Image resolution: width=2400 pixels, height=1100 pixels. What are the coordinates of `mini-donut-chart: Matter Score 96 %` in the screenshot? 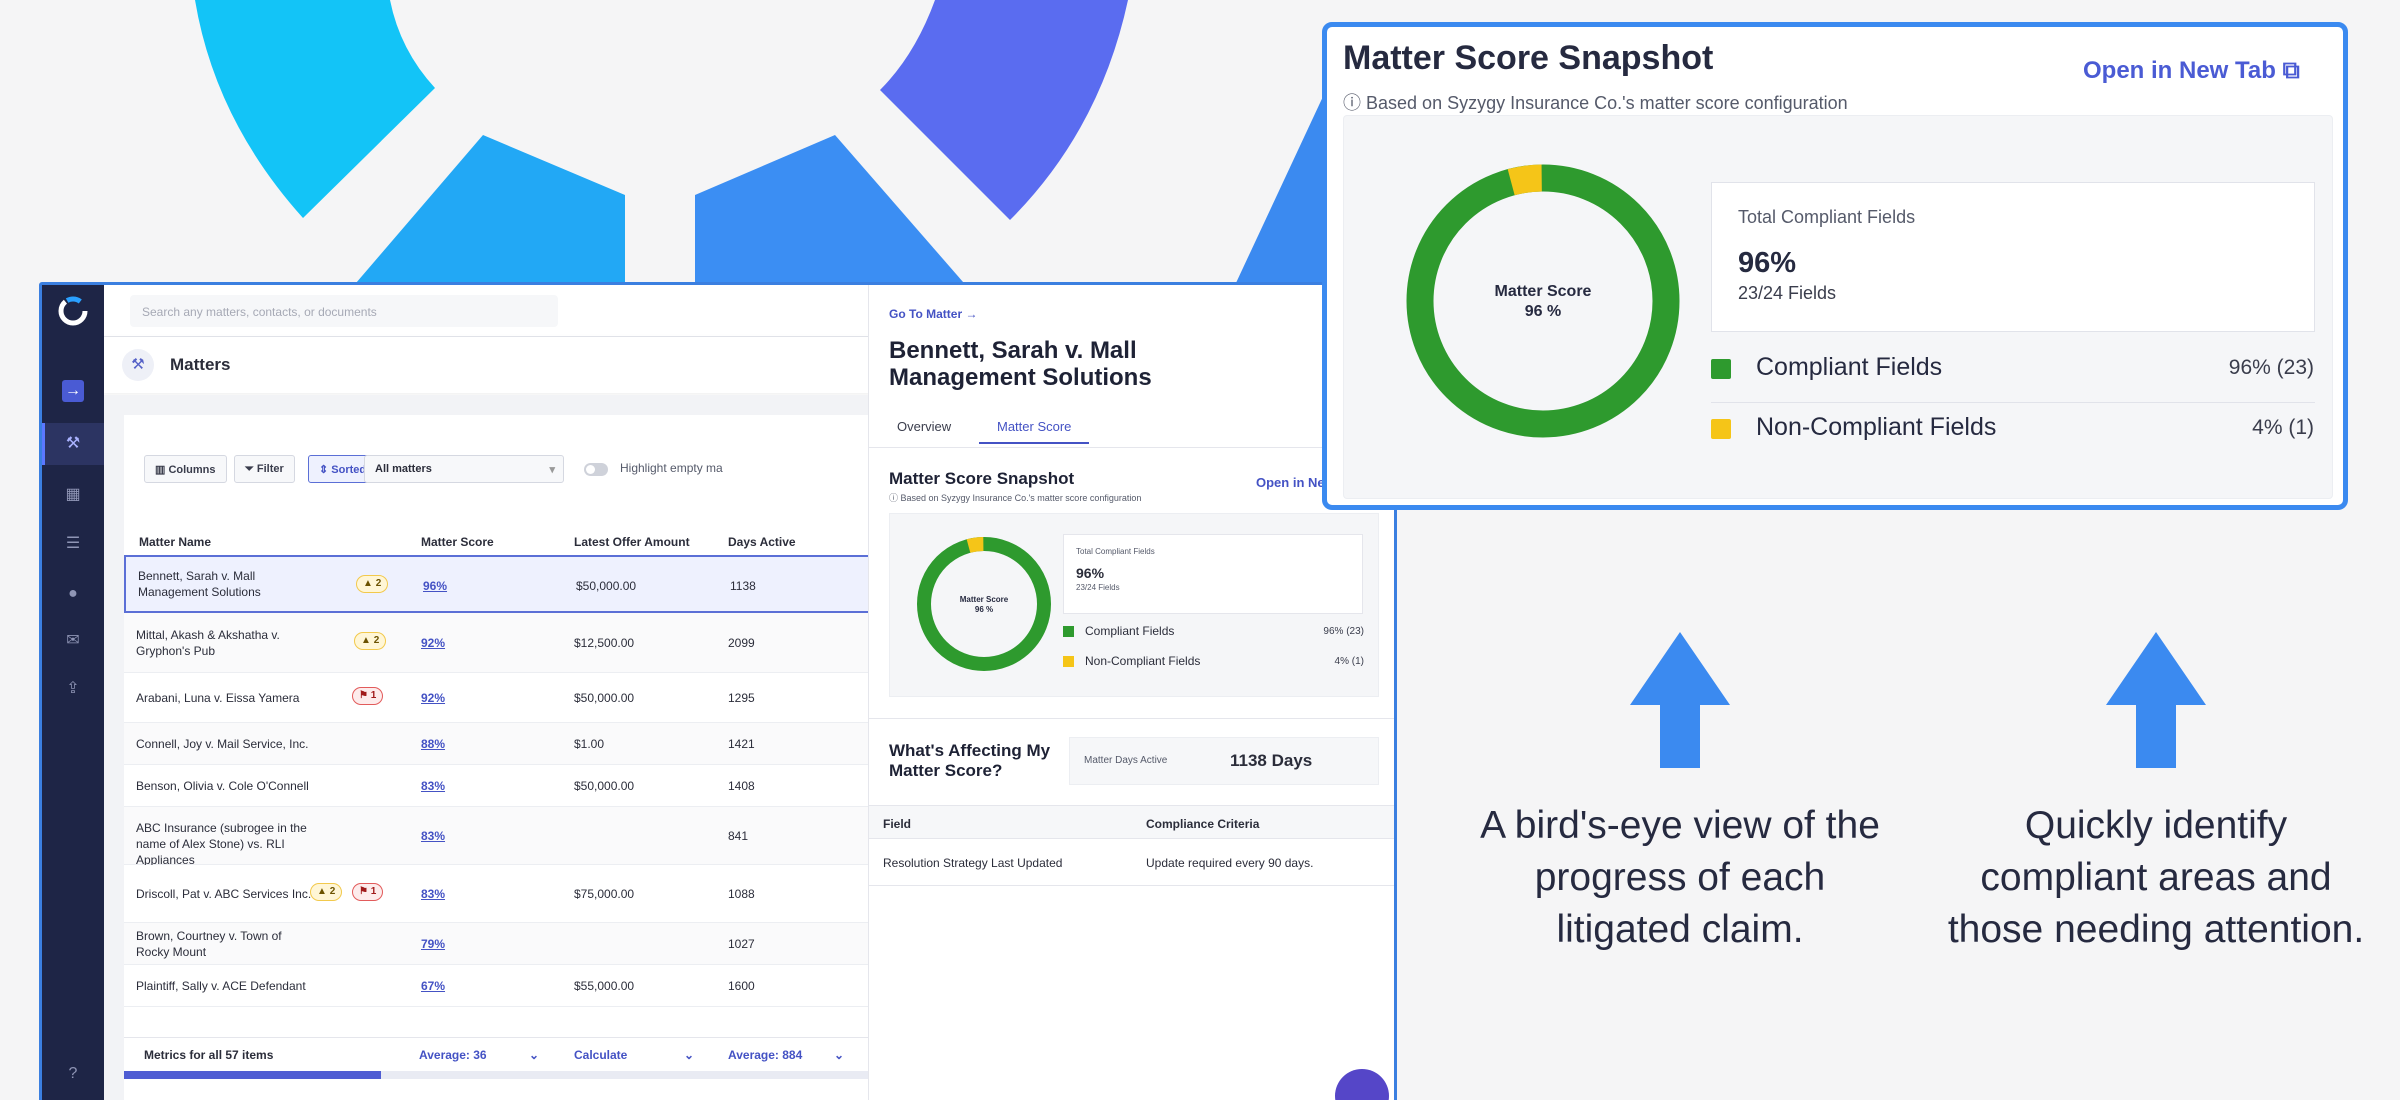 It's located at (984, 604).